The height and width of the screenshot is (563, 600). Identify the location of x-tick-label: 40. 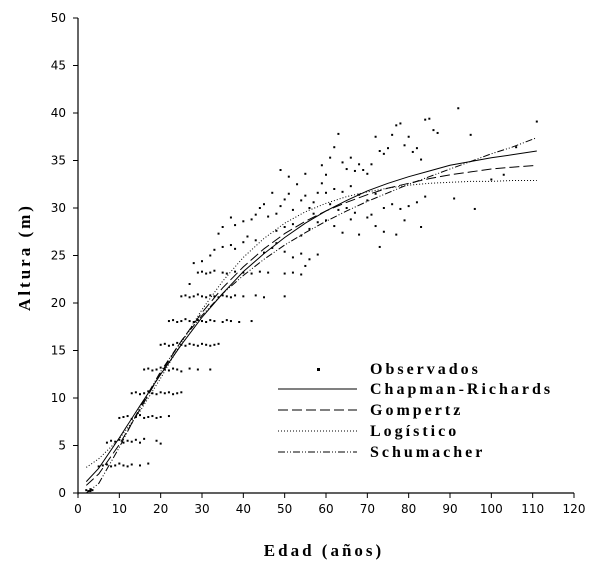
(243, 509).